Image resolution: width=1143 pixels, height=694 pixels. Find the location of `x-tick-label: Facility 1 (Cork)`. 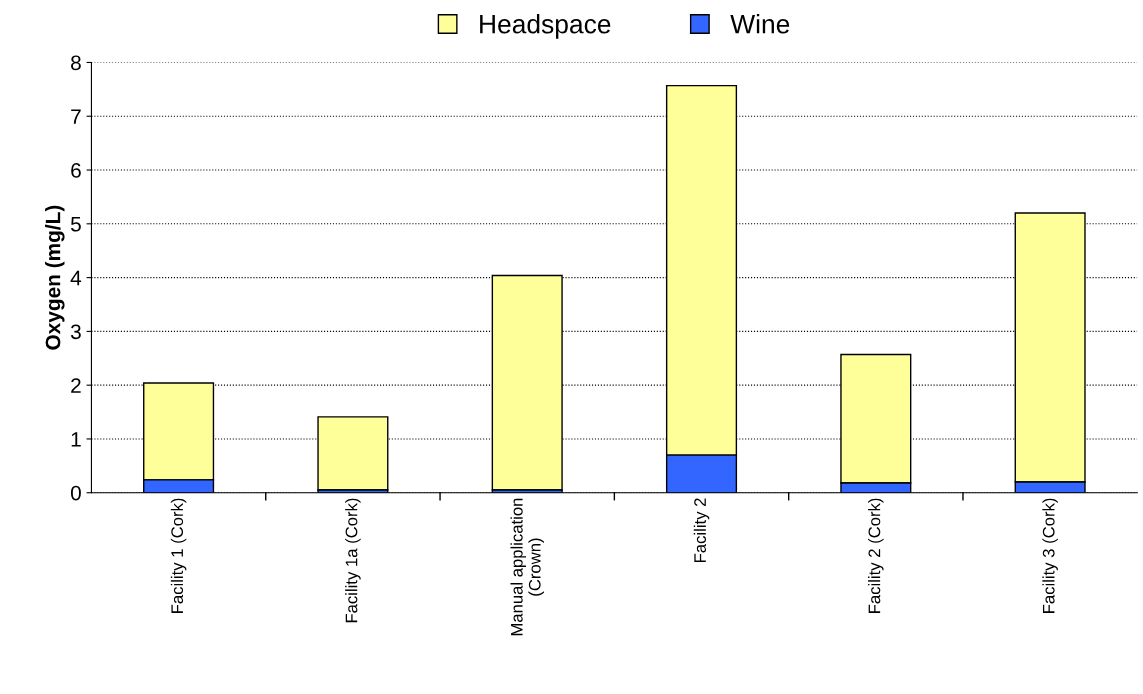

x-tick-label: Facility 1 (Cork) is located at coordinates (178, 555).